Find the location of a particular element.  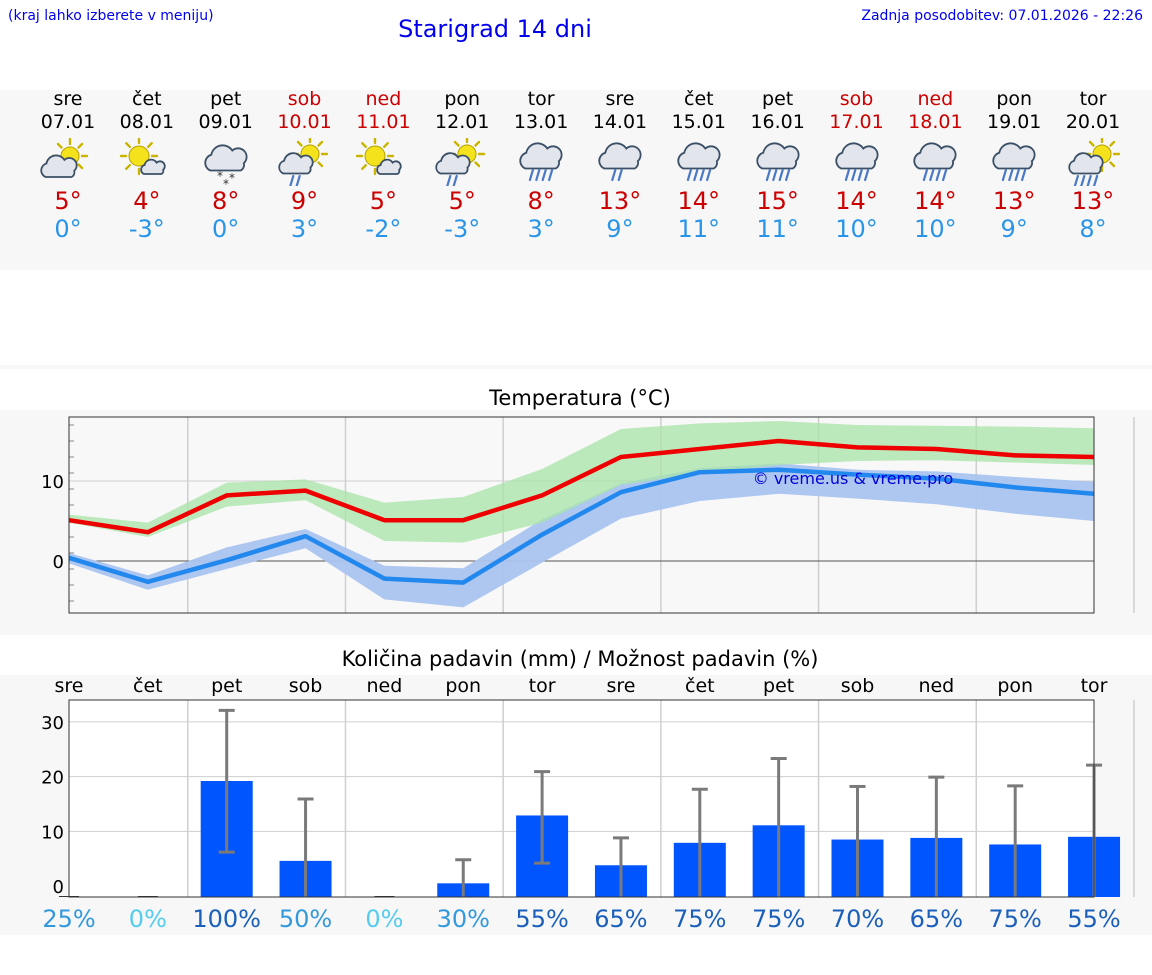

probability-label: 50% is located at coordinates (305, 919).